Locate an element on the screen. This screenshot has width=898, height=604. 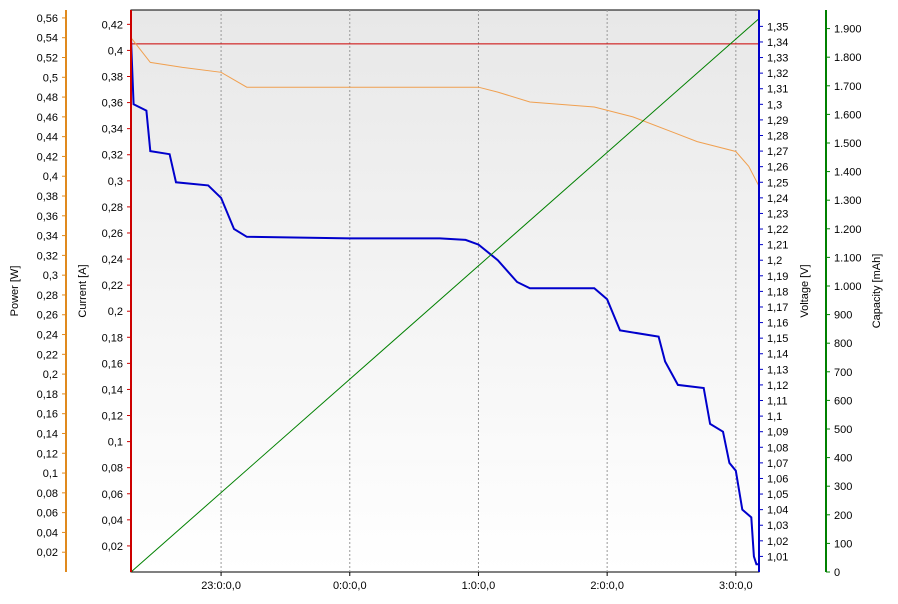
capacity-tick-label: 1.000 is located at coordinates (848, 287).